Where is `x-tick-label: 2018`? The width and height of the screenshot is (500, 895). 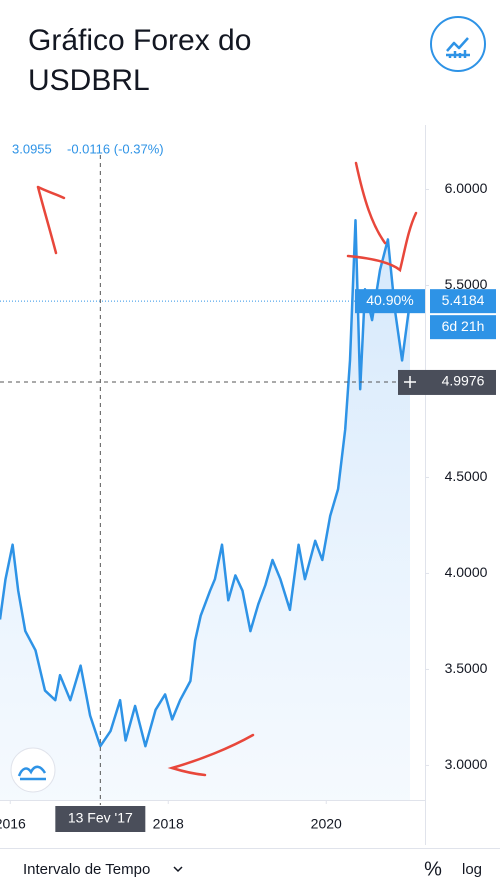 x-tick-label: 2018 is located at coordinates (168, 824).